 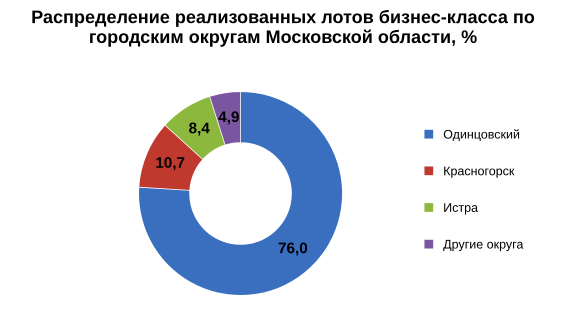 What do you see at coordinates (228, 117) in the screenshot?
I see `data-label: 4,9` at bounding box center [228, 117].